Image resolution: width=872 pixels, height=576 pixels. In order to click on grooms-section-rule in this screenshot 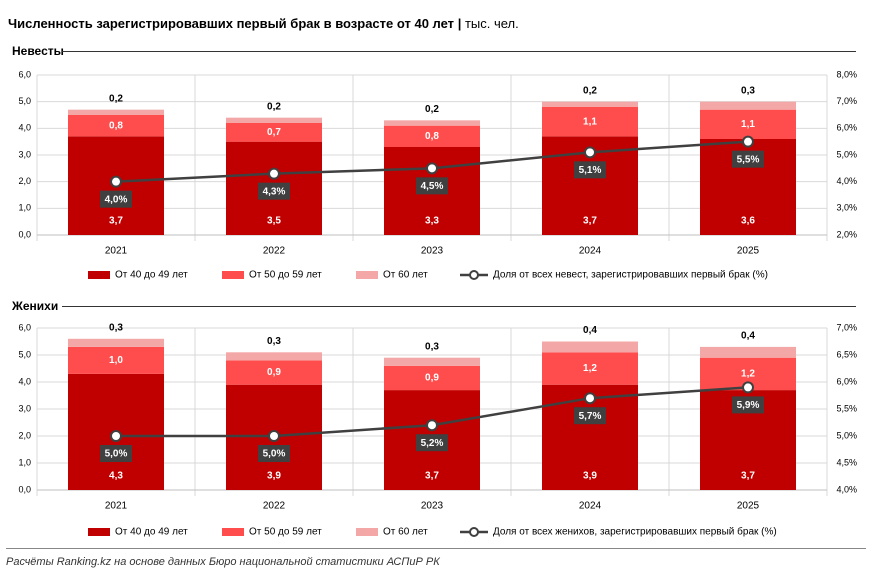, I will do `click(459, 306)`.